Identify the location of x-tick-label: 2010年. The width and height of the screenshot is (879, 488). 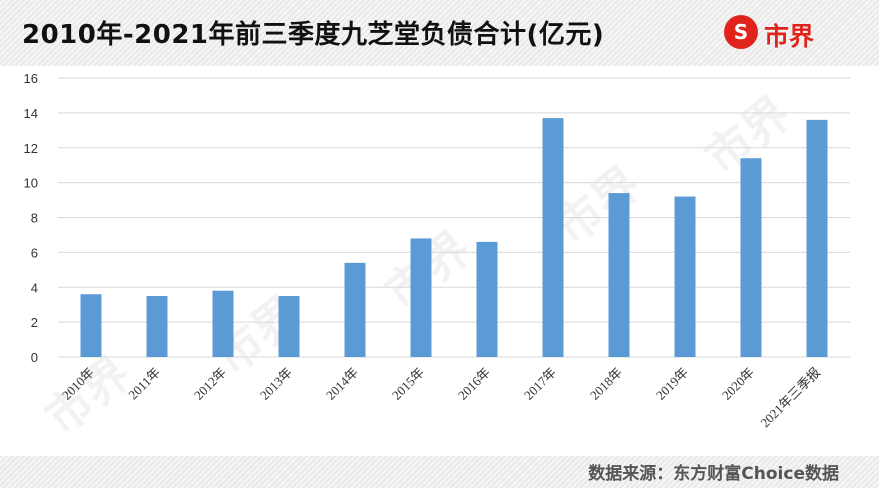
(78, 384).